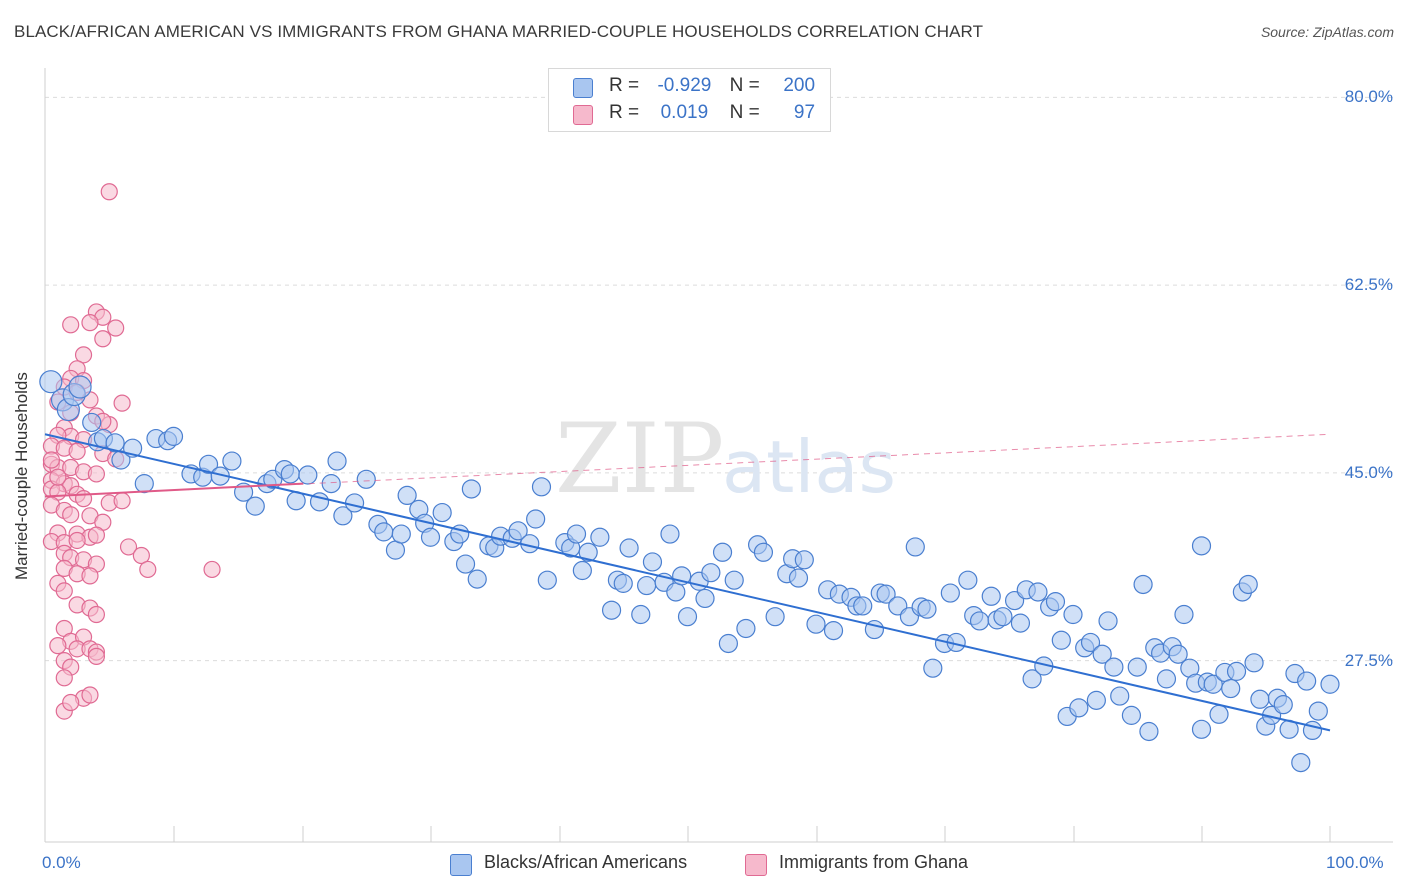 The width and height of the screenshot is (1406, 892). What do you see at coordinates (1355, 862) in the screenshot?
I see `x-tick-label-max: 100.0%` at bounding box center [1355, 862].